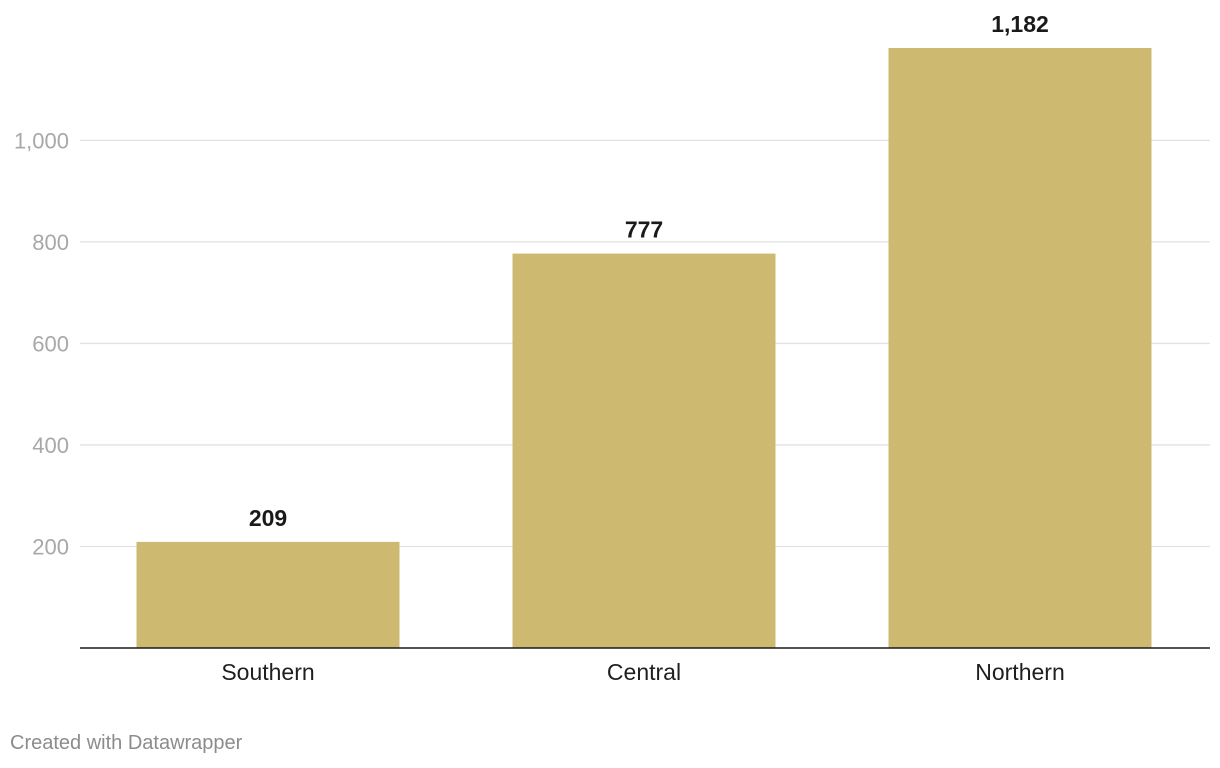 Image resolution: width=1220 pixels, height=768 pixels. Describe the element at coordinates (267, 672) in the screenshot. I see `x-tick-label: Southern` at that location.